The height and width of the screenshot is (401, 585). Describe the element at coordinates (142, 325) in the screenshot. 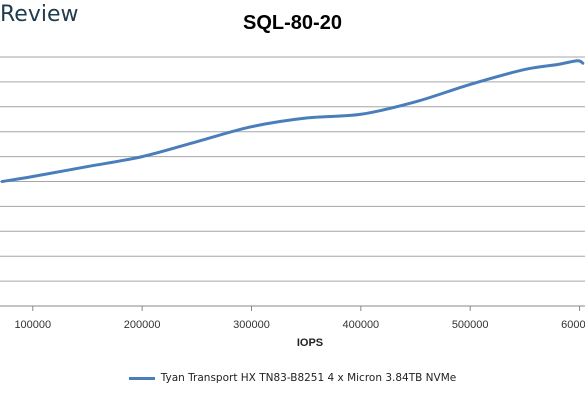

I see `x-tick-label: 200000` at that location.